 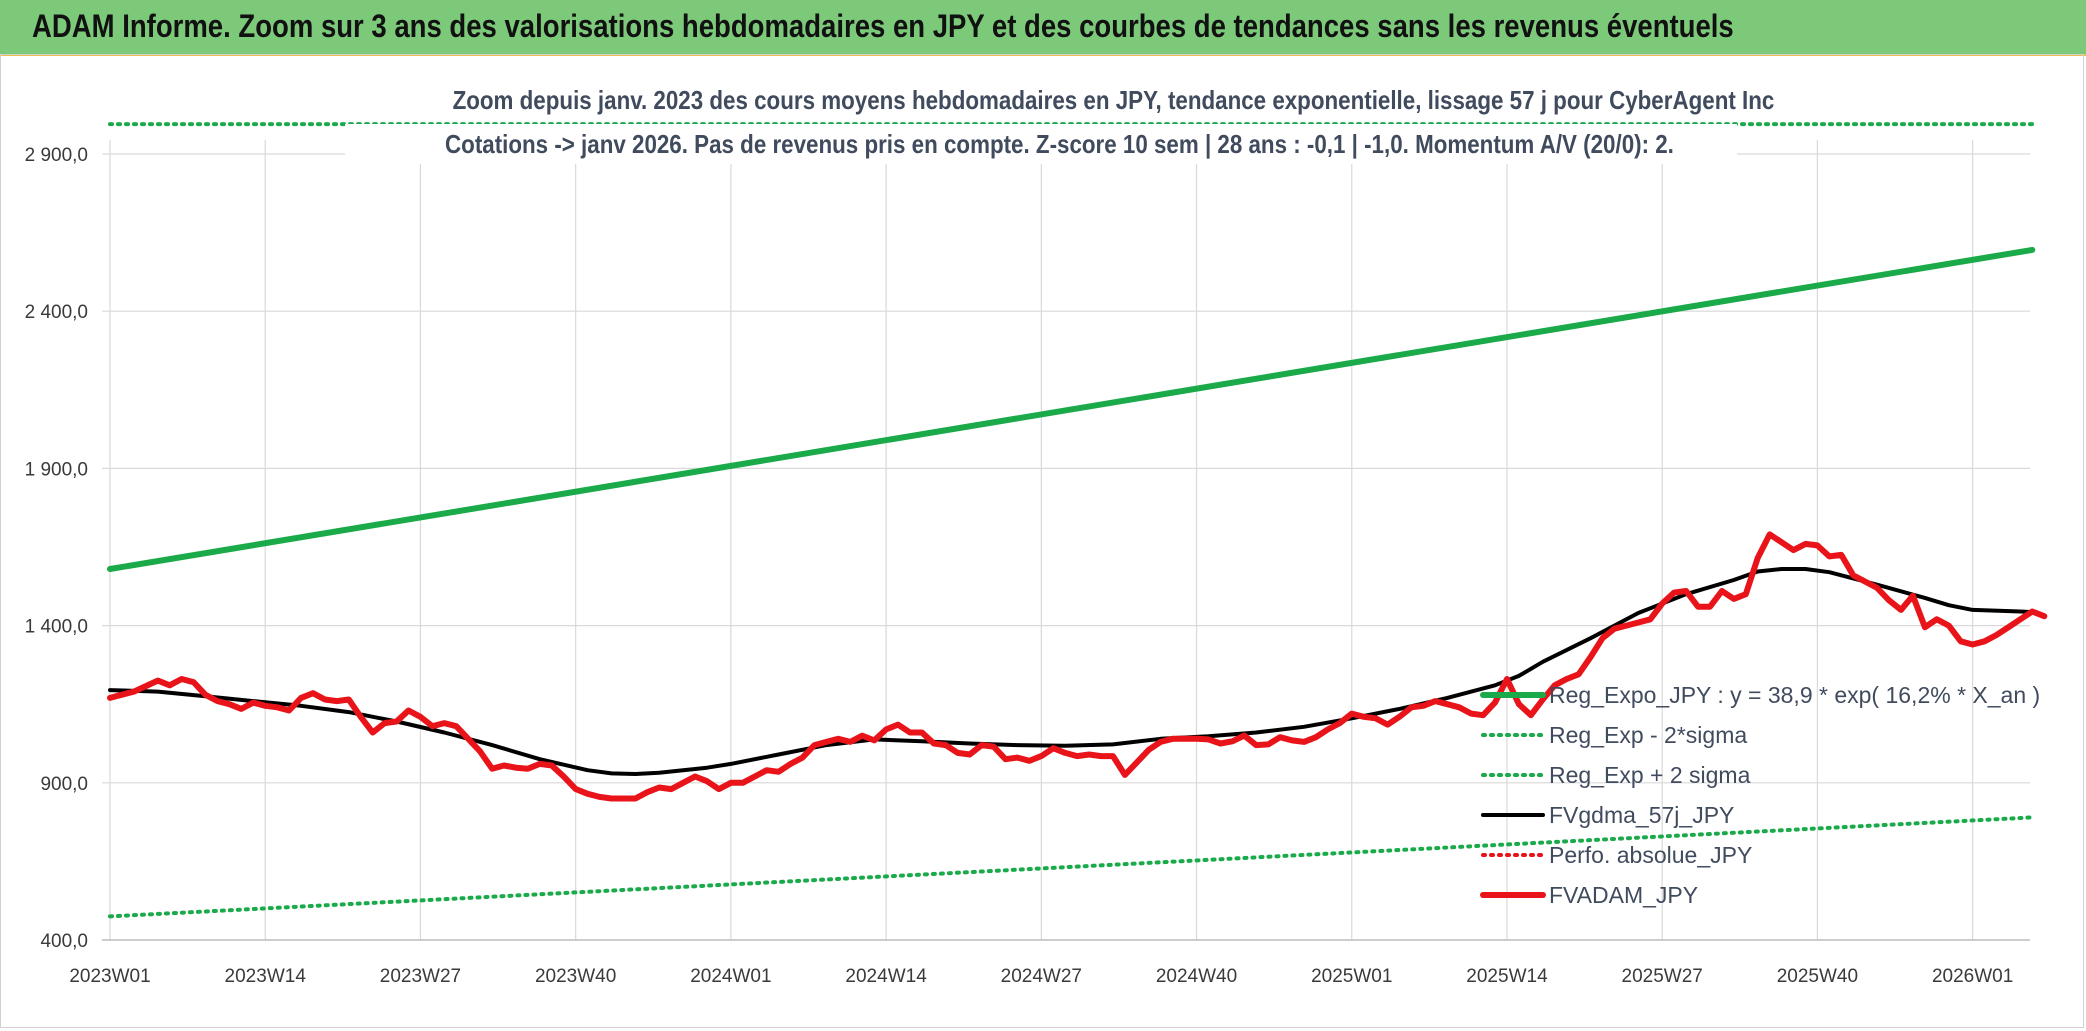 What do you see at coordinates (730, 976) in the screenshot?
I see `x-tick-label: 2024W01` at bounding box center [730, 976].